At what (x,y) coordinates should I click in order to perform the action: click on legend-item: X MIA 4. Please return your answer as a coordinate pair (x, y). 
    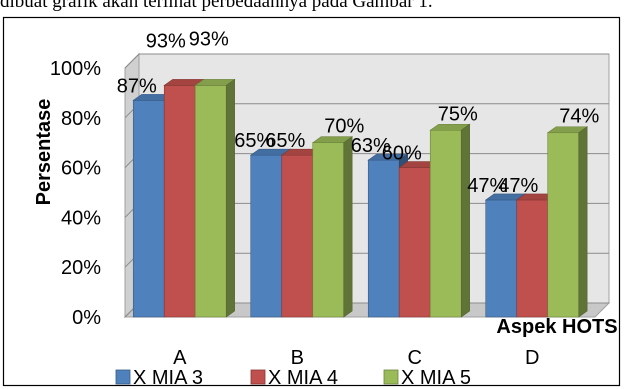
    Looking at the image, I should click on (294, 378).